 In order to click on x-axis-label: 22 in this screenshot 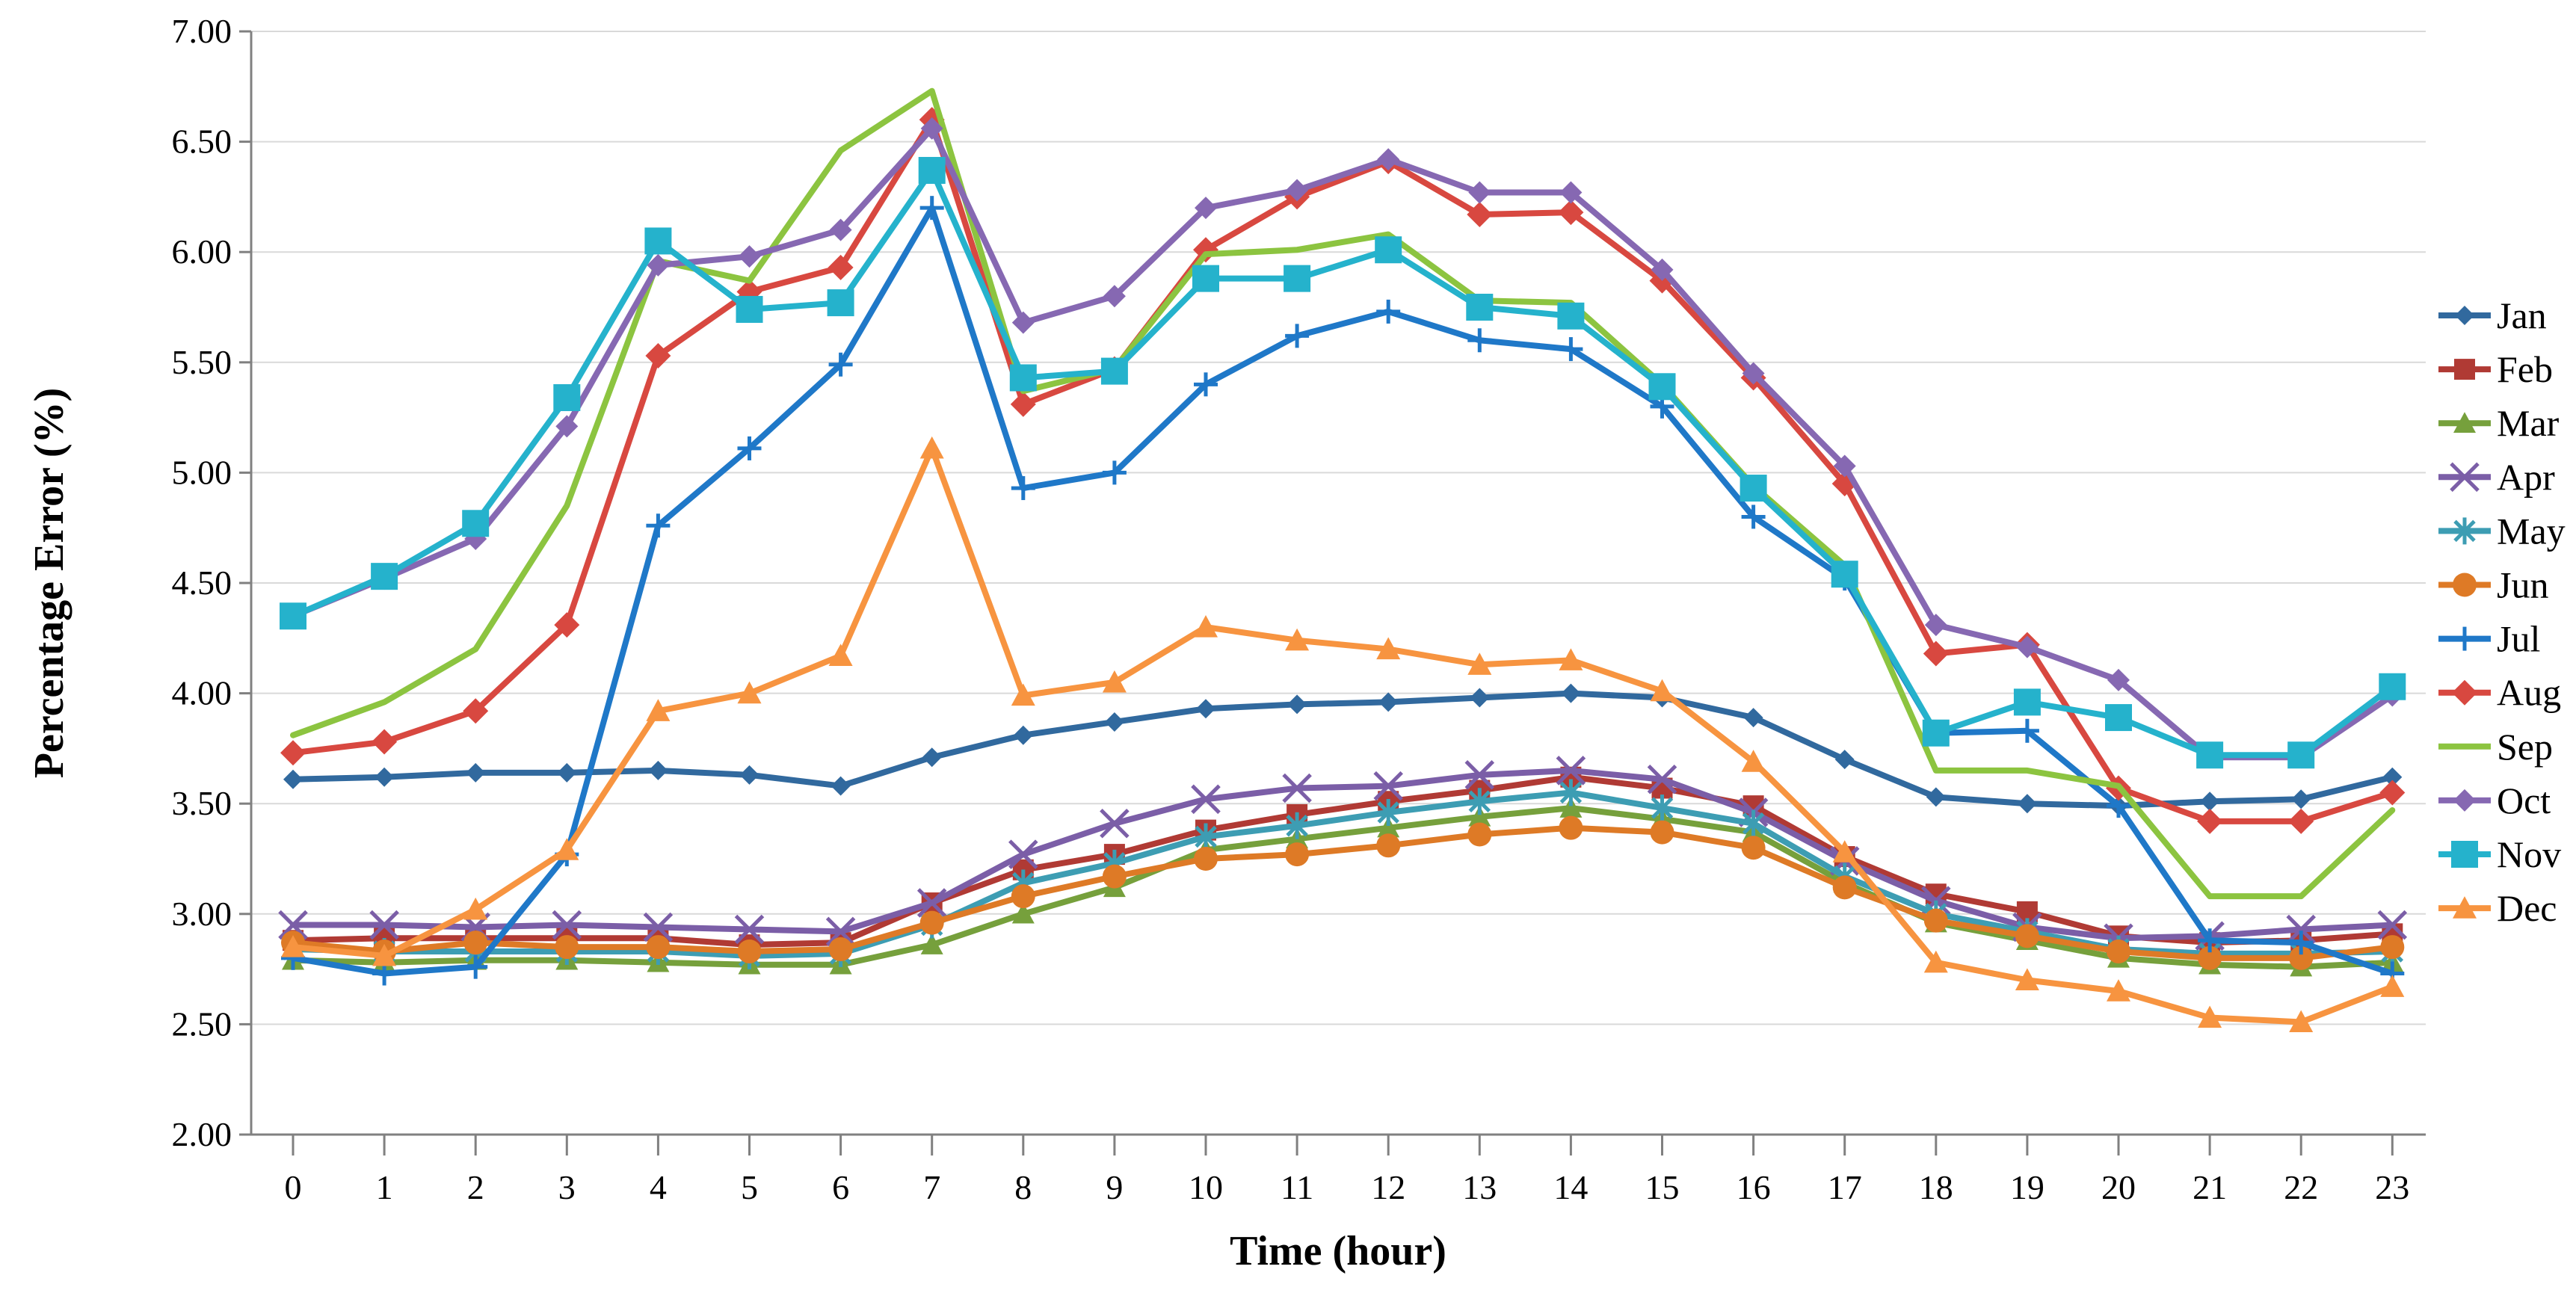, I will do `click(2301, 1187)`.